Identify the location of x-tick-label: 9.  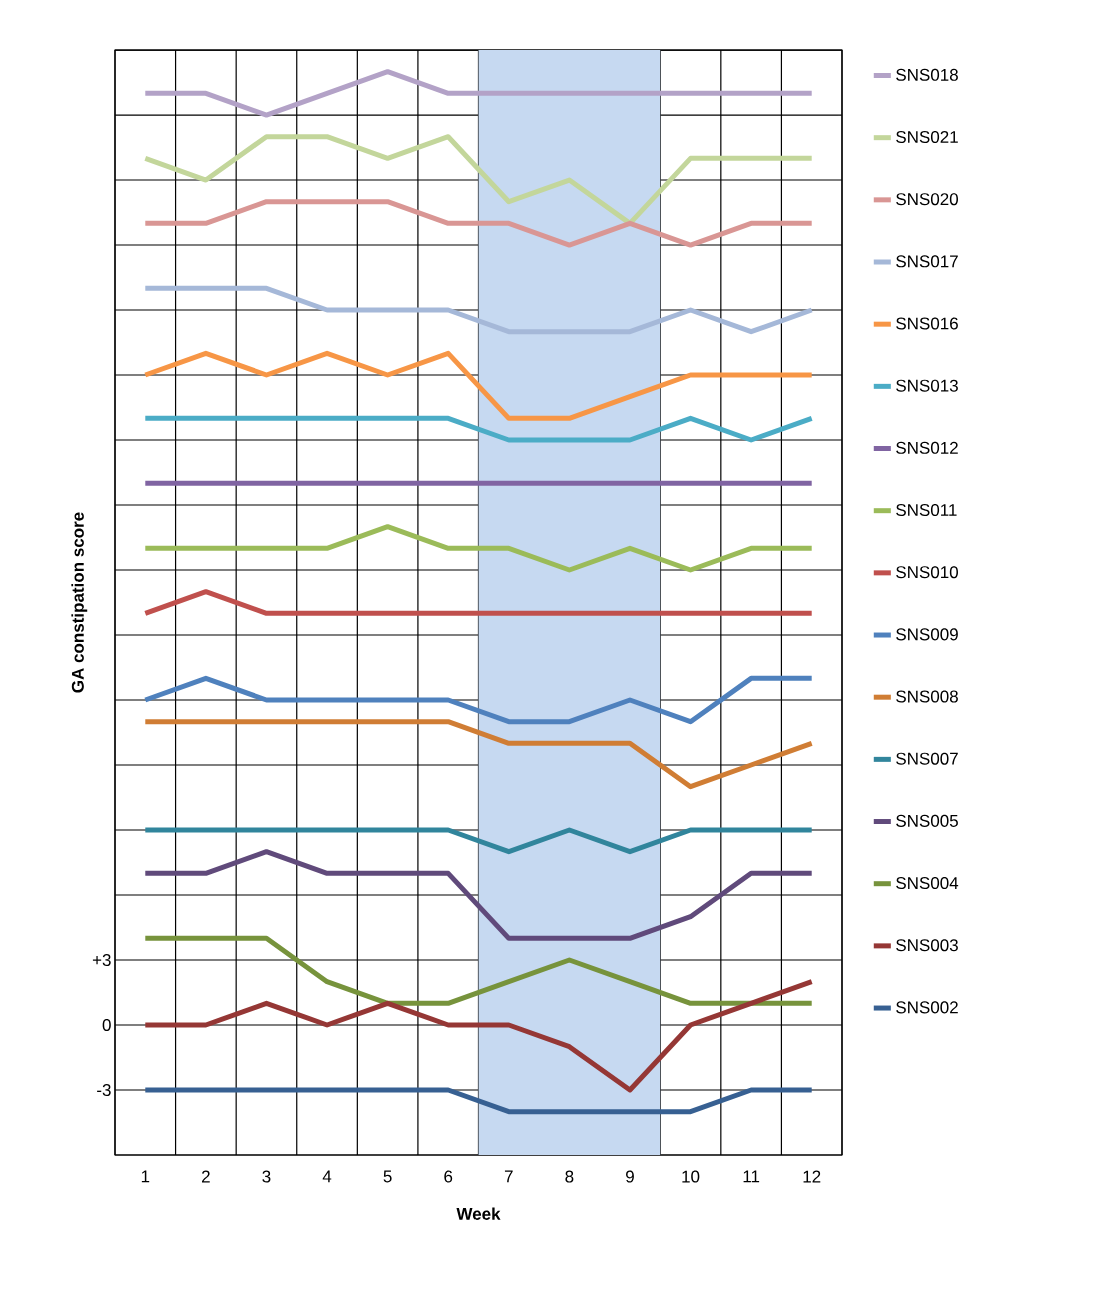
(630, 1176).